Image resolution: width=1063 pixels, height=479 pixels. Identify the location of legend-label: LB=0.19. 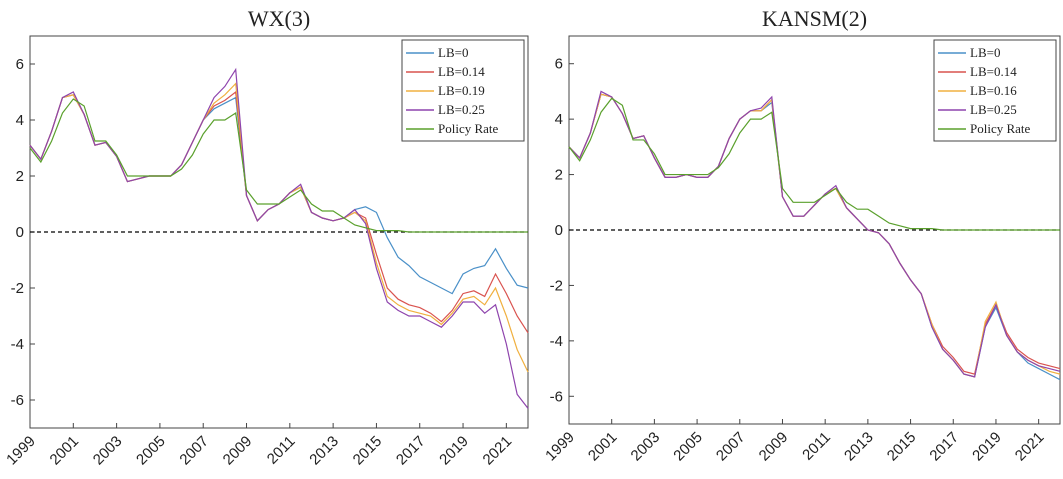
(461, 90).